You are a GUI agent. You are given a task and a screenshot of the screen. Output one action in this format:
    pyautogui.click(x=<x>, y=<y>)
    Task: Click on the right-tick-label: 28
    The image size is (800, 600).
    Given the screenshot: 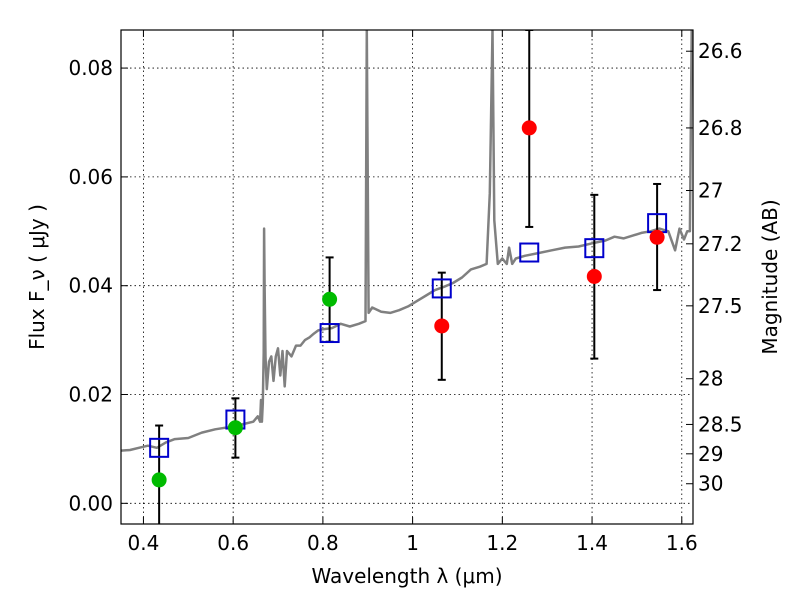 What is the action you would take?
    pyautogui.click(x=710, y=379)
    